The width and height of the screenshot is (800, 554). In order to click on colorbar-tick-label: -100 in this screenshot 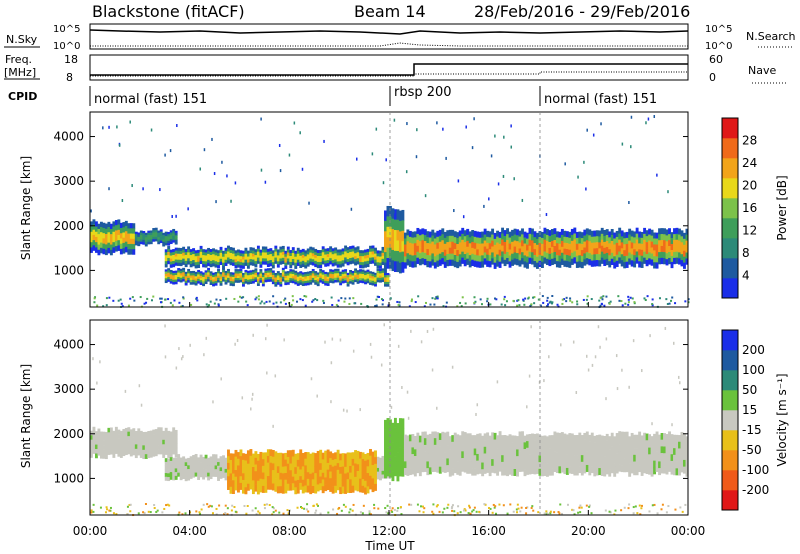, I will do `click(755, 470)`.